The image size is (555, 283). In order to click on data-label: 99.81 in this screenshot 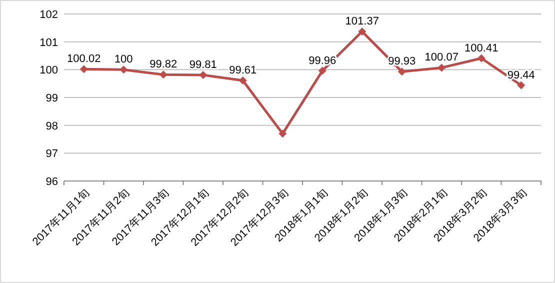, I will do `click(203, 64)`.